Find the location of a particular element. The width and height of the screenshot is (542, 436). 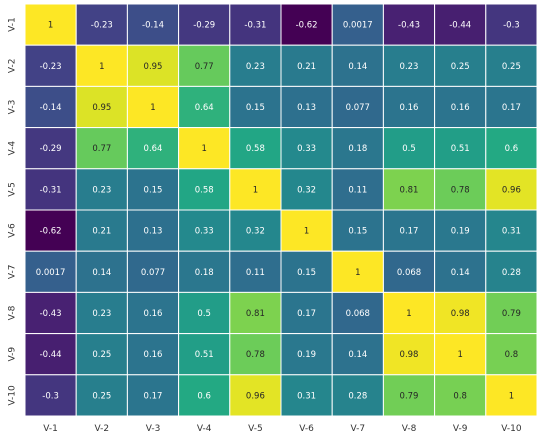

heatmap-cell-r7-c6 is located at coordinates (306, 271).